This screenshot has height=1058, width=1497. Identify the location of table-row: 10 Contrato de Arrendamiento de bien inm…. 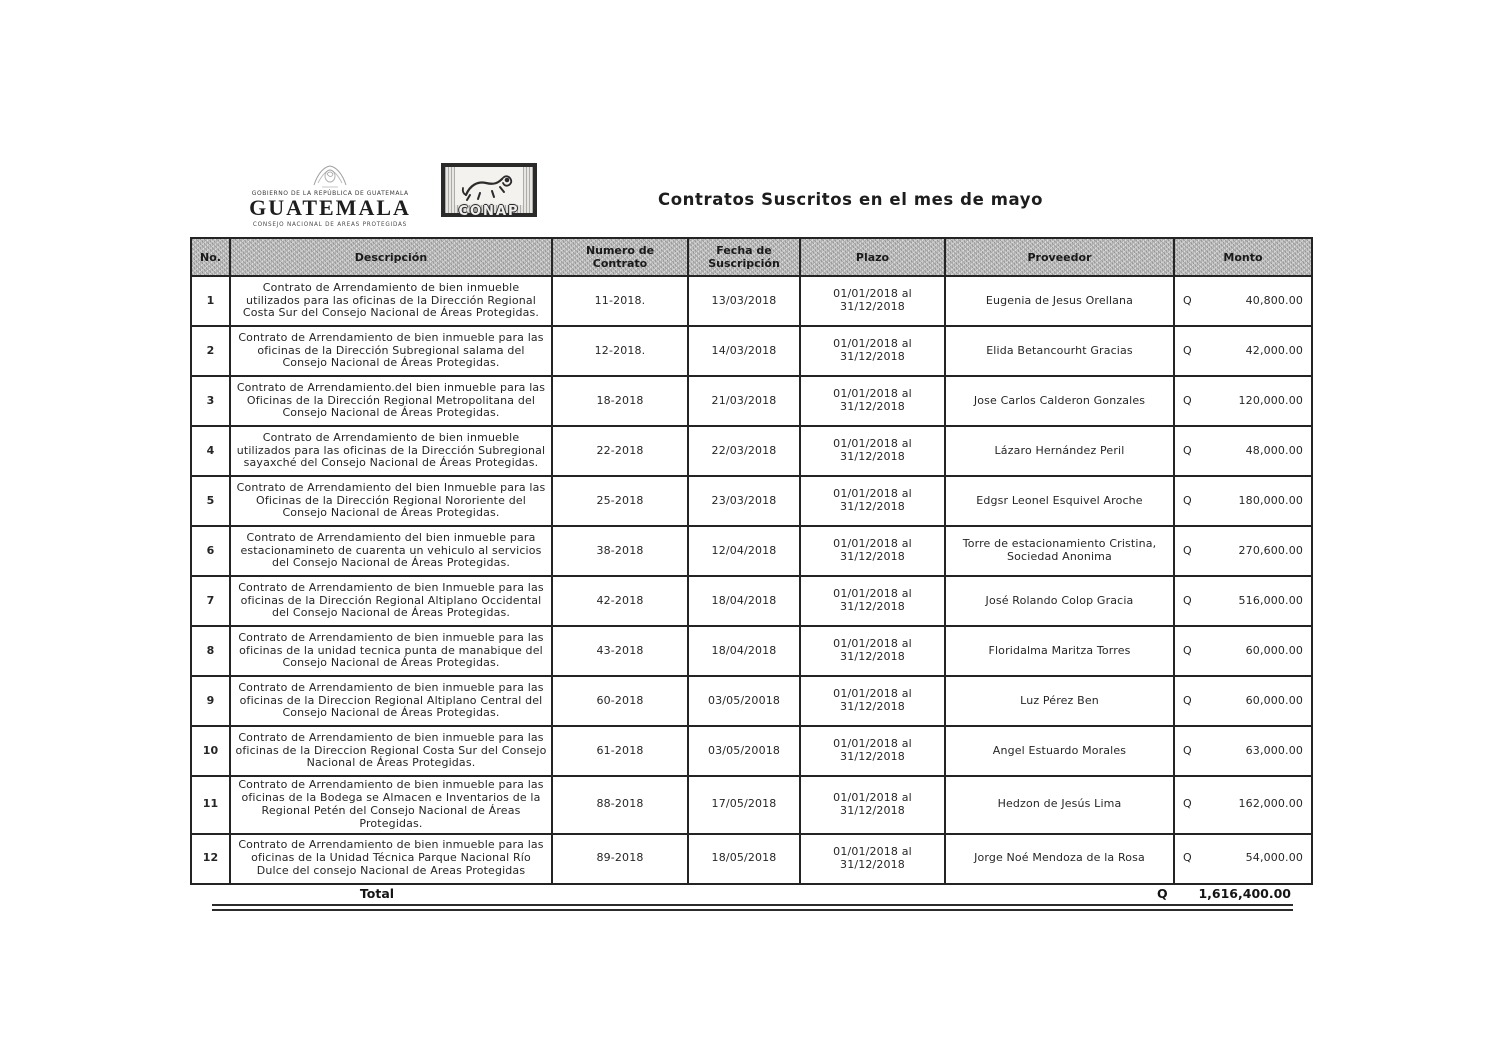
(751, 751).